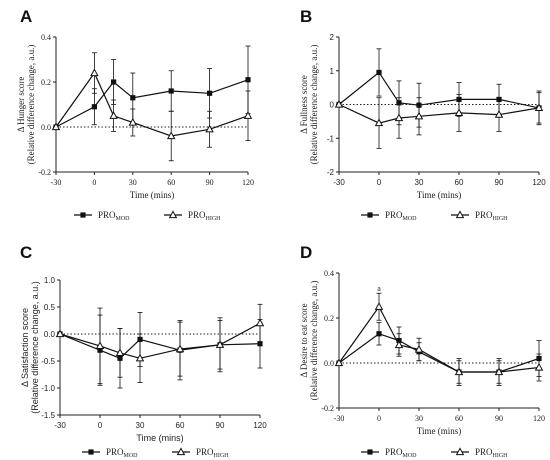 The width and height of the screenshot is (550, 460). Describe the element at coordinates (21, 105) in the screenshot. I see `y-axis-label: Δ Hunger score` at that location.